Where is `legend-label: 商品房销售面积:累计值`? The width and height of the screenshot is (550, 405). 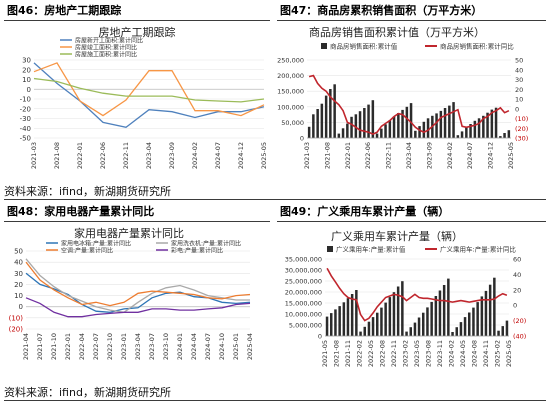
legend-label: 商品房销售面积:累计值 is located at coordinates (364, 46).